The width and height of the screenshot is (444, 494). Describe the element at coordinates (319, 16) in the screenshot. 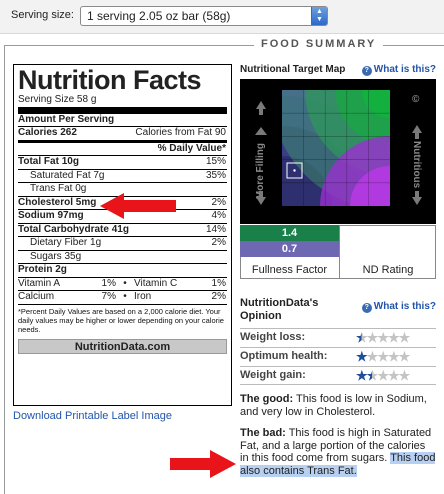

I see `select-arrows-icon: ▲ ▼` at that location.